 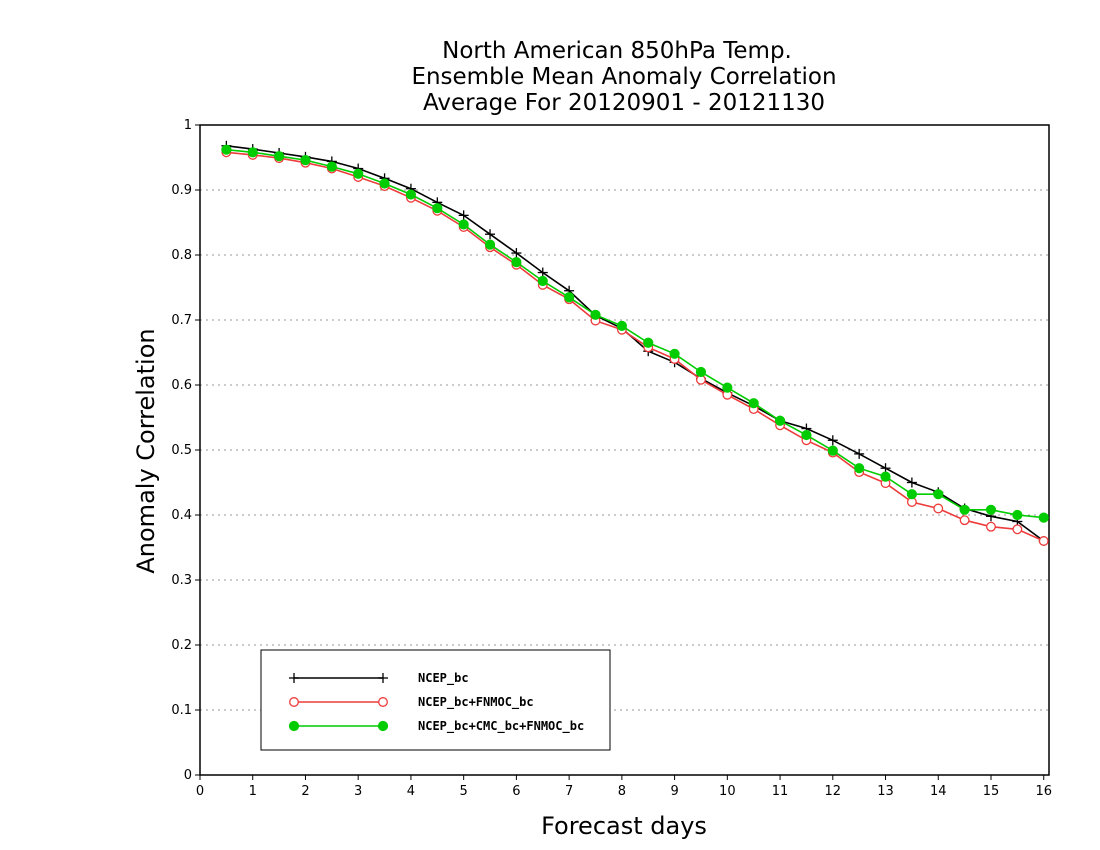 I want to click on y-axis-label: Anomaly Correlation, so click(x=146, y=450).